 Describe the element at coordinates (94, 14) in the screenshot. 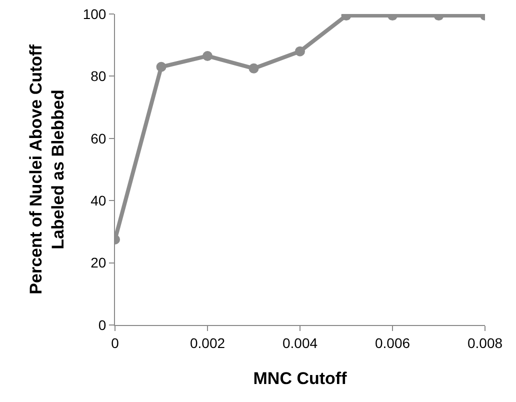

I see `y-tick-label: 100` at that location.